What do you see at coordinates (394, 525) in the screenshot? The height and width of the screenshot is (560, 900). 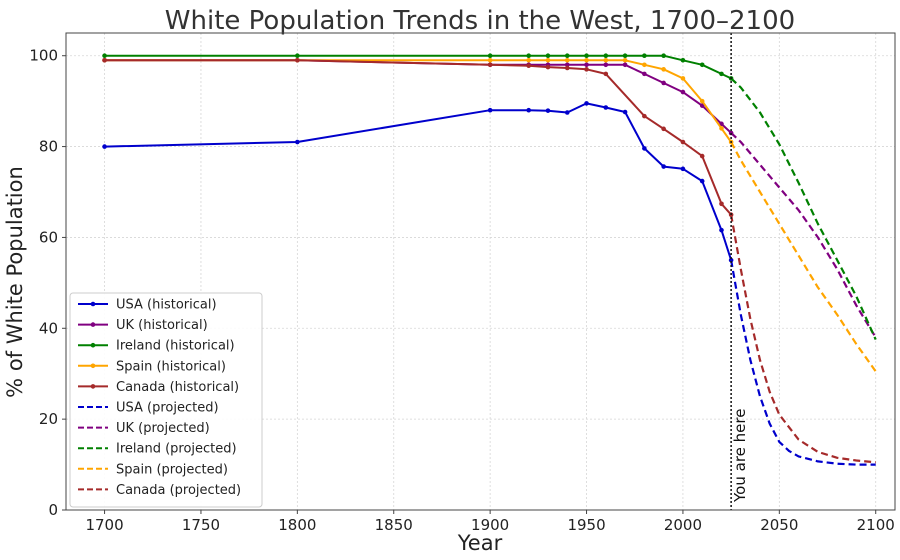 I see `x-tick-label: 1850` at bounding box center [394, 525].